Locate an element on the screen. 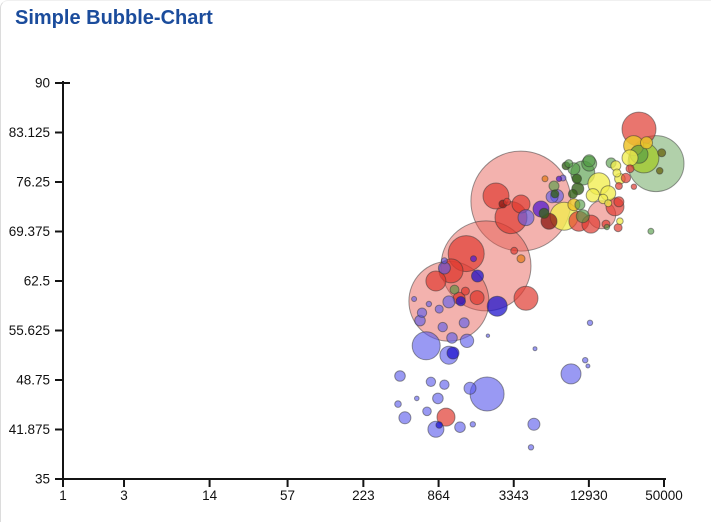 Image resolution: width=711 pixels, height=522 pixels. y-tick-label: 48.75 is located at coordinates (33, 380).